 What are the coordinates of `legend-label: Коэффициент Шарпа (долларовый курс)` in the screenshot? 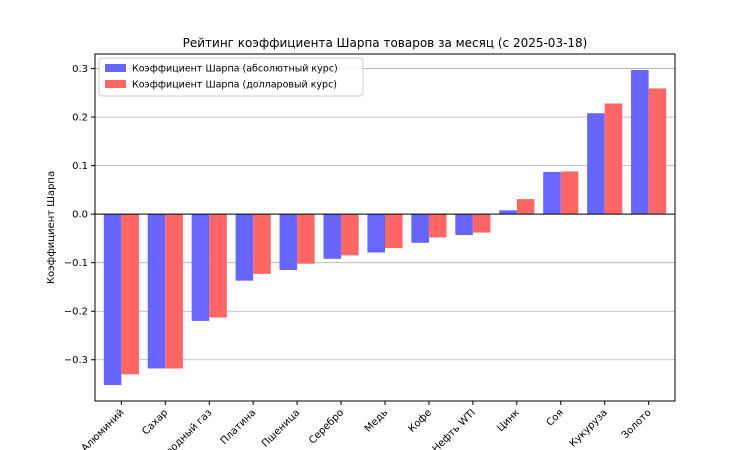 It's located at (234, 85).